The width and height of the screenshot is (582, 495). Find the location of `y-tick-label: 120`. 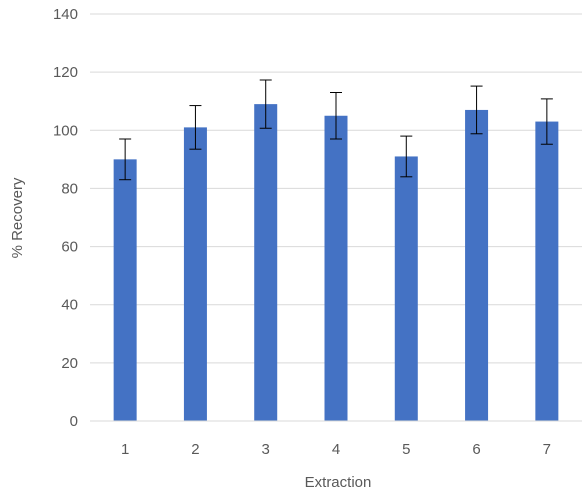

y-tick-label: 120 is located at coordinates (65, 72).